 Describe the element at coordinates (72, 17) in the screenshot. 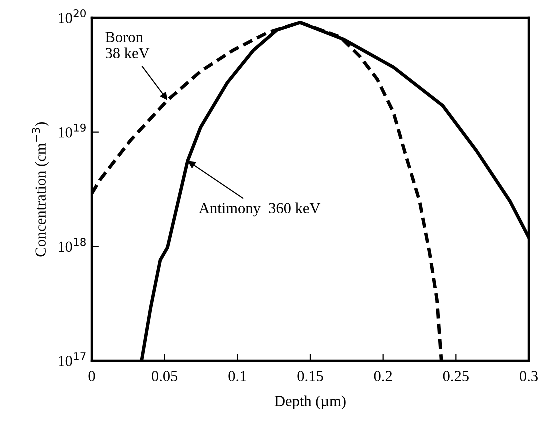

I see `y-tick-label: 10$^{20}$` at that location.